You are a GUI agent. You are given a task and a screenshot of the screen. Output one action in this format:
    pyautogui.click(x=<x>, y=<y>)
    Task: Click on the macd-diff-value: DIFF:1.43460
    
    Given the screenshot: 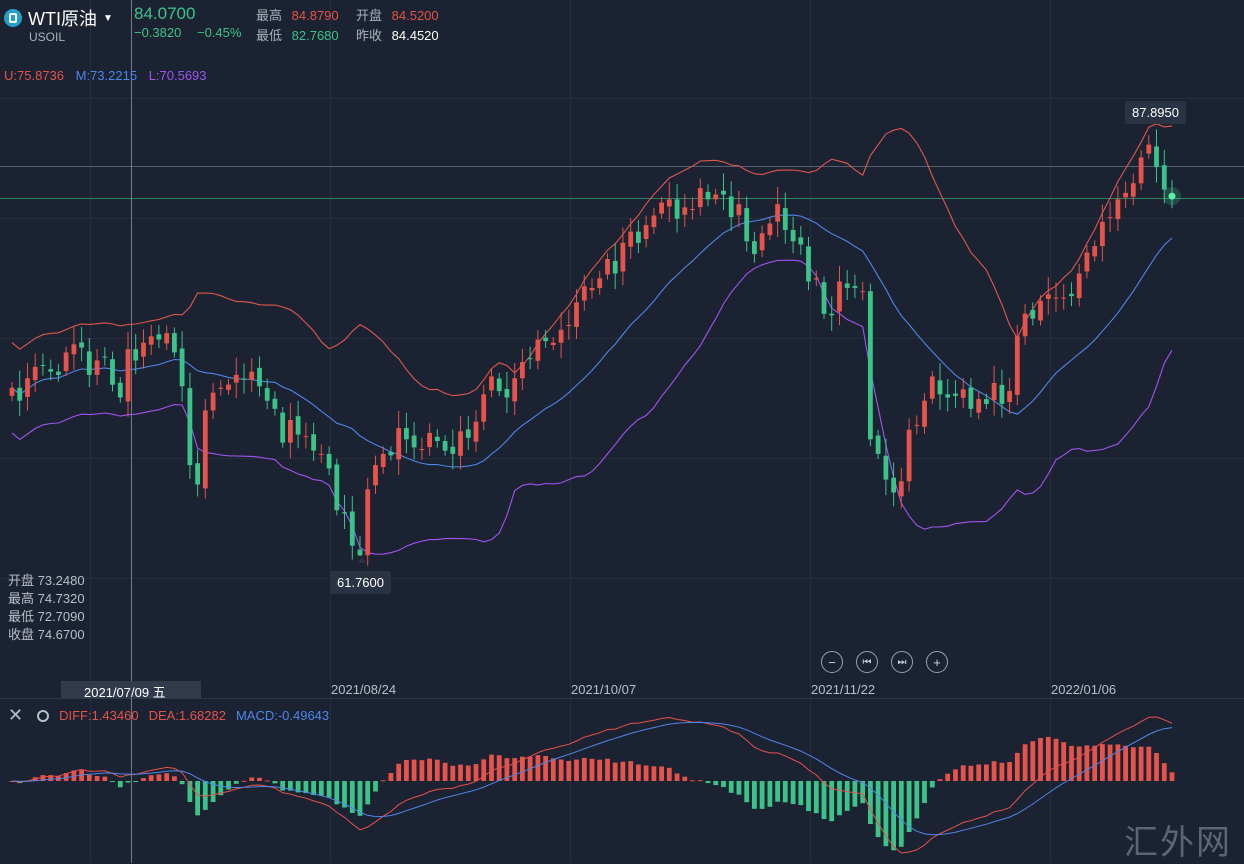 What is the action you would take?
    pyautogui.click(x=99, y=715)
    